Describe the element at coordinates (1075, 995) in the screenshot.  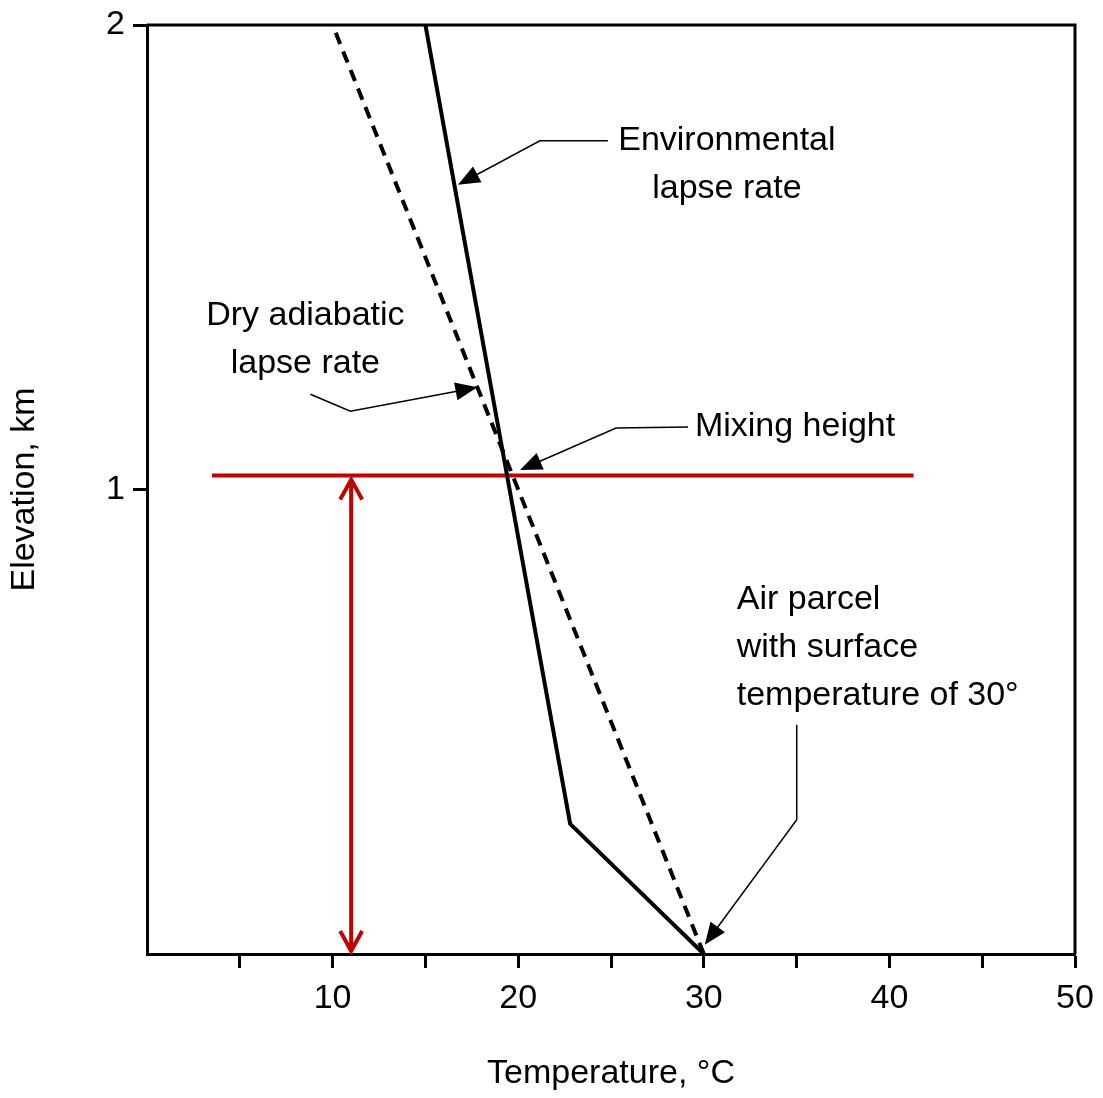
I see `x-tick-label: 50` at that location.